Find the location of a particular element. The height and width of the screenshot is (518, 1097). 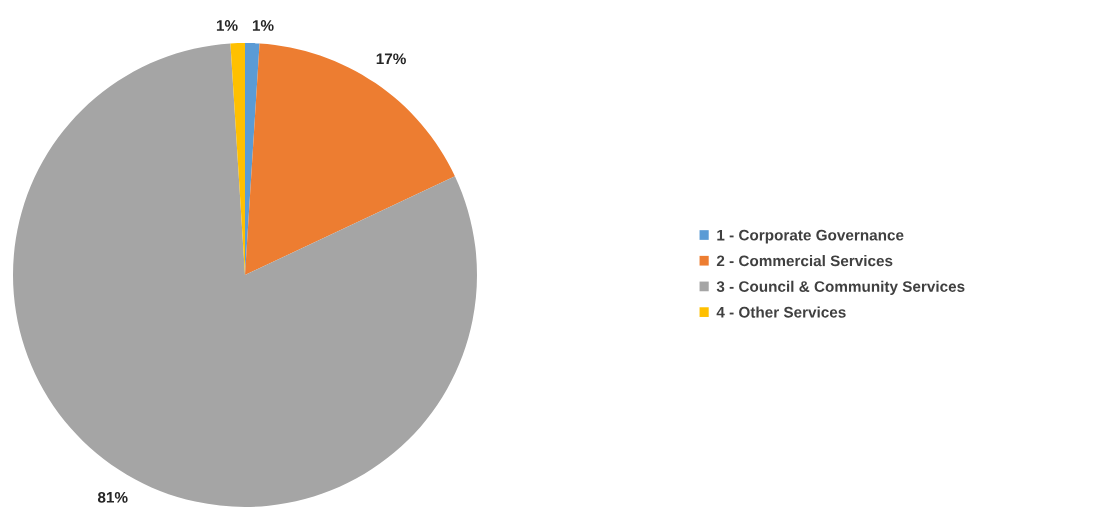

data-label: 17% is located at coordinates (391, 59).